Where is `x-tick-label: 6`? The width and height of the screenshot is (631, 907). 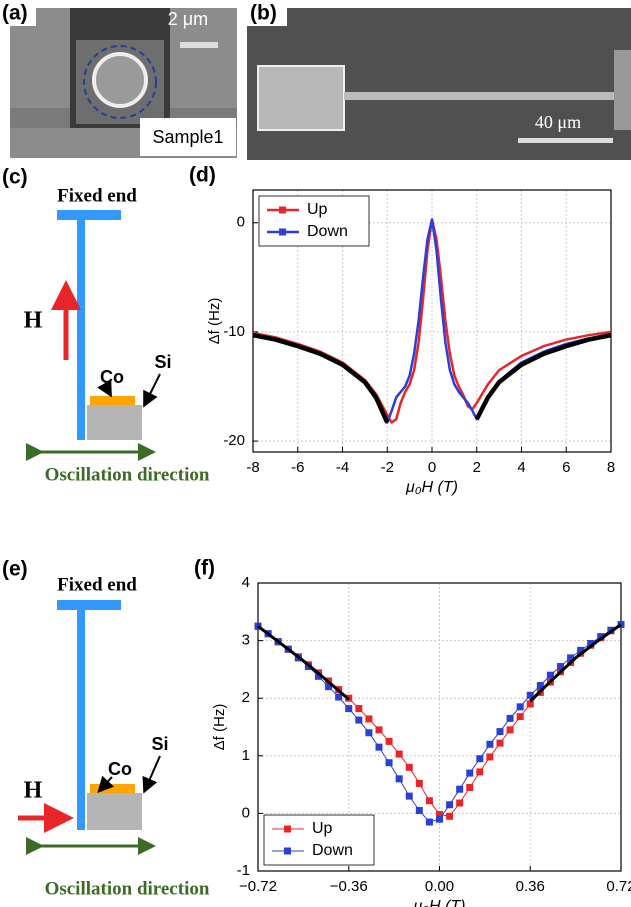 x-tick-label: 6 is located at coordinates (566, 467).